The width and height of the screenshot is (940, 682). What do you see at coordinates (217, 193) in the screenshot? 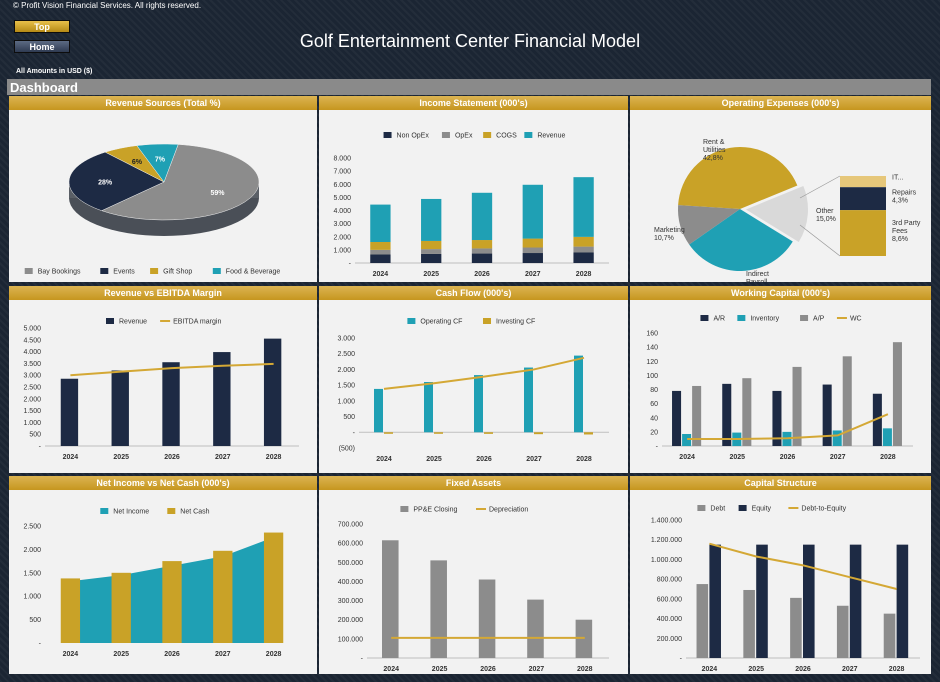
I see `pie-value-label: 59%` at bounding box center [217, 193].